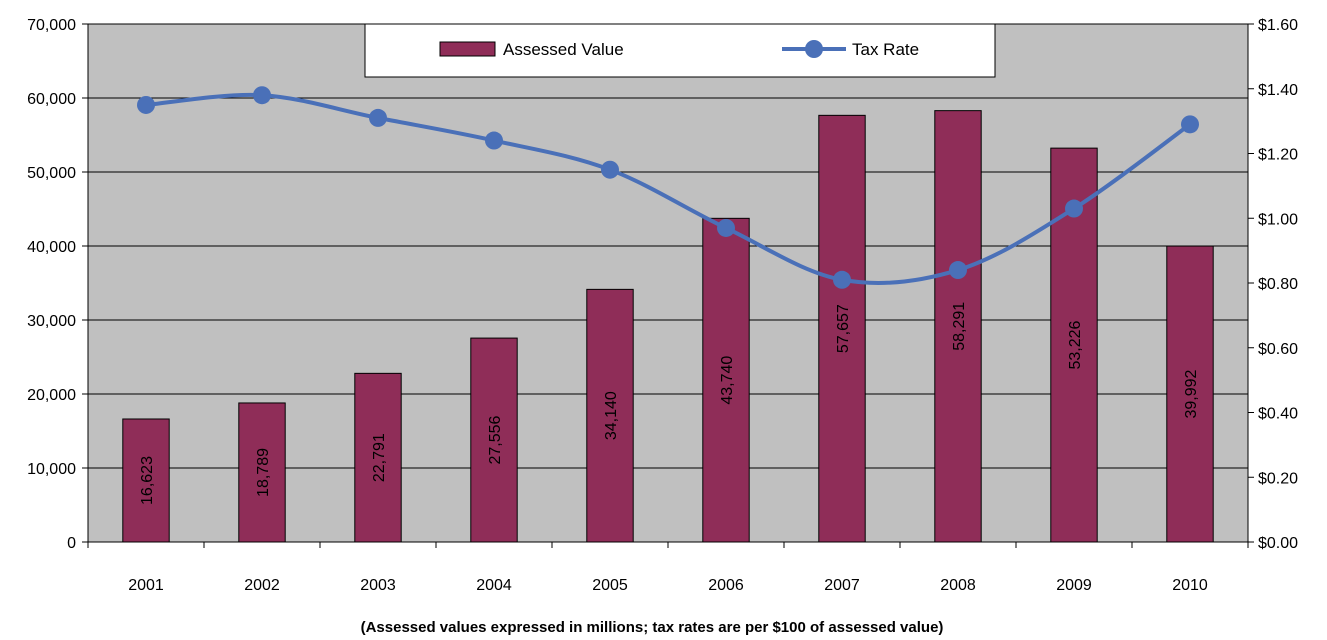  I want to click on y-right-tick-label: $1.40, so click(1278, 90).